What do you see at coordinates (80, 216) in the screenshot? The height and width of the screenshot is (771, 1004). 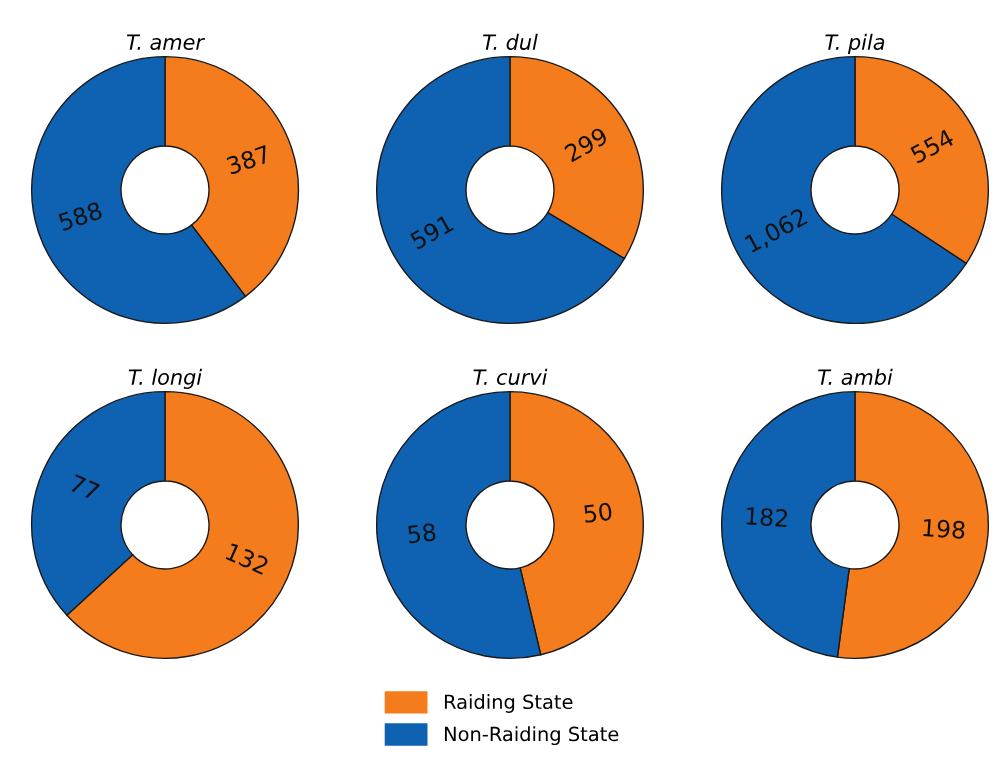 I see `data-label: 588` at bounding box center [80, 216].